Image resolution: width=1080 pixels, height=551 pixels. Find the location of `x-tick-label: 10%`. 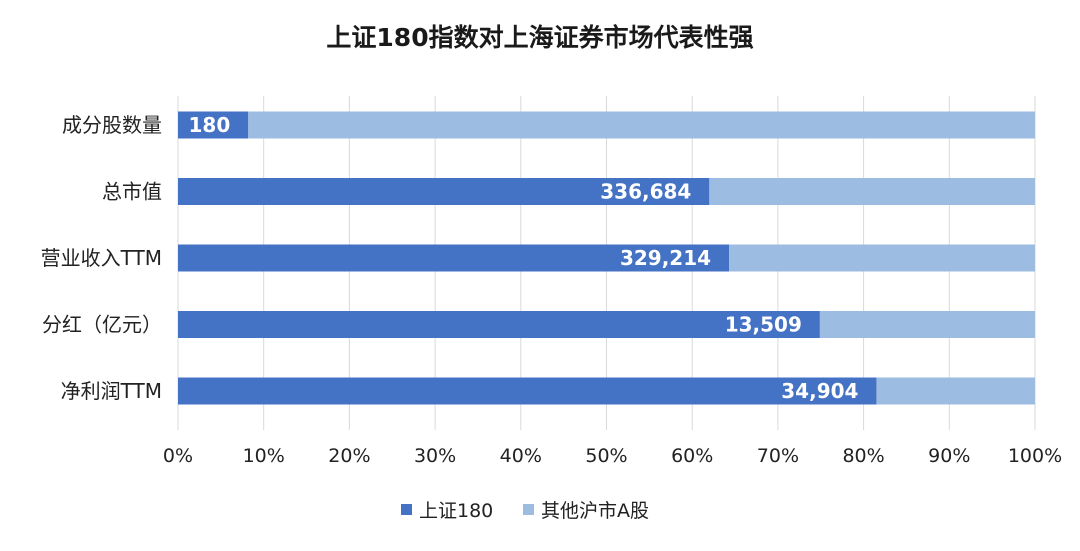

x-tick-label: 10% is located at coordinates (264, 456).